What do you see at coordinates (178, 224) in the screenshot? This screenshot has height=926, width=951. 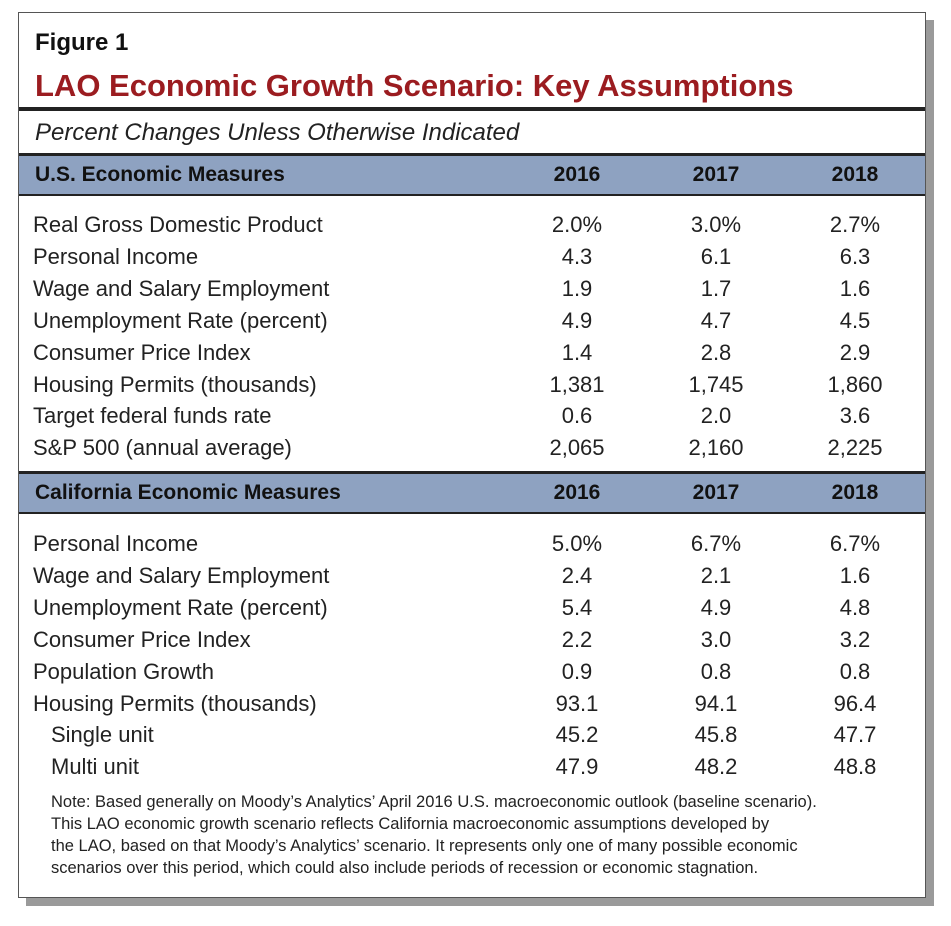 I see `row-label: Real Gross Domestic Product` at bounding box center [178, 224].